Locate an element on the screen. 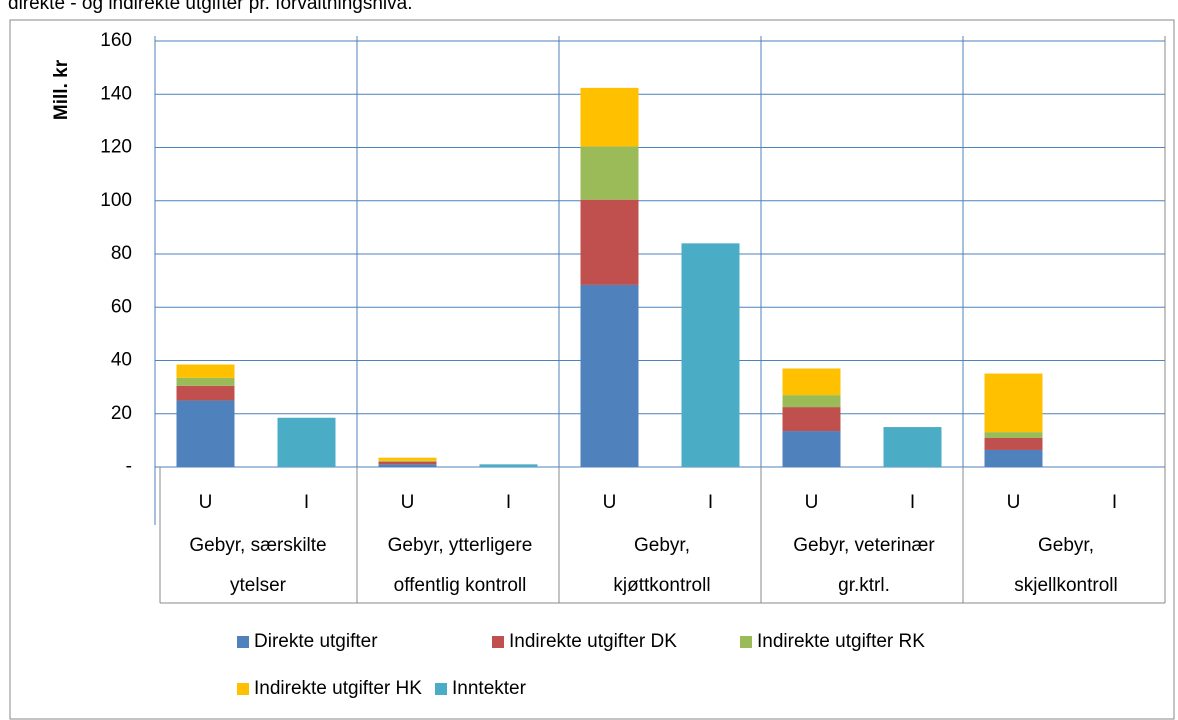 The width and height of the screenshot is (1178, 720). group-label: Gebyr, særskilte is located at coordinates (257, 545).